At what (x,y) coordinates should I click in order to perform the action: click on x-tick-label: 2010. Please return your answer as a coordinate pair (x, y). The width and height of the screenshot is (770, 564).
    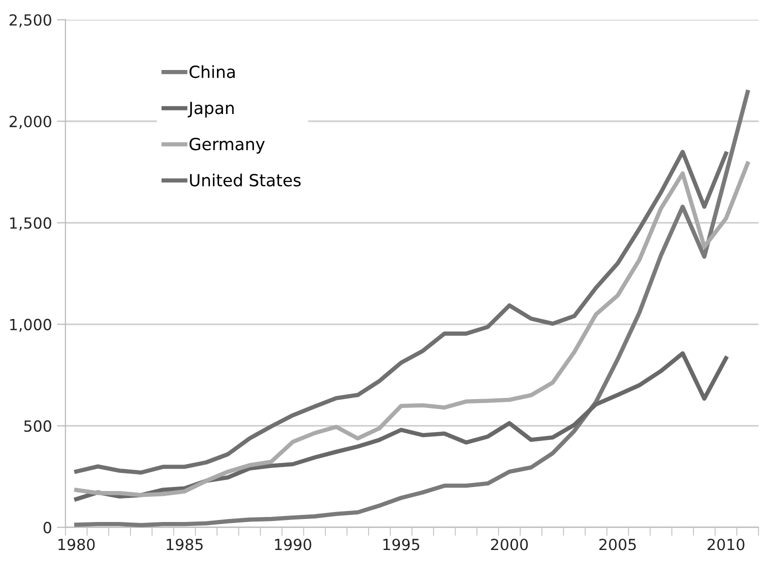
    Looking at the image, I should click on (726, 544).